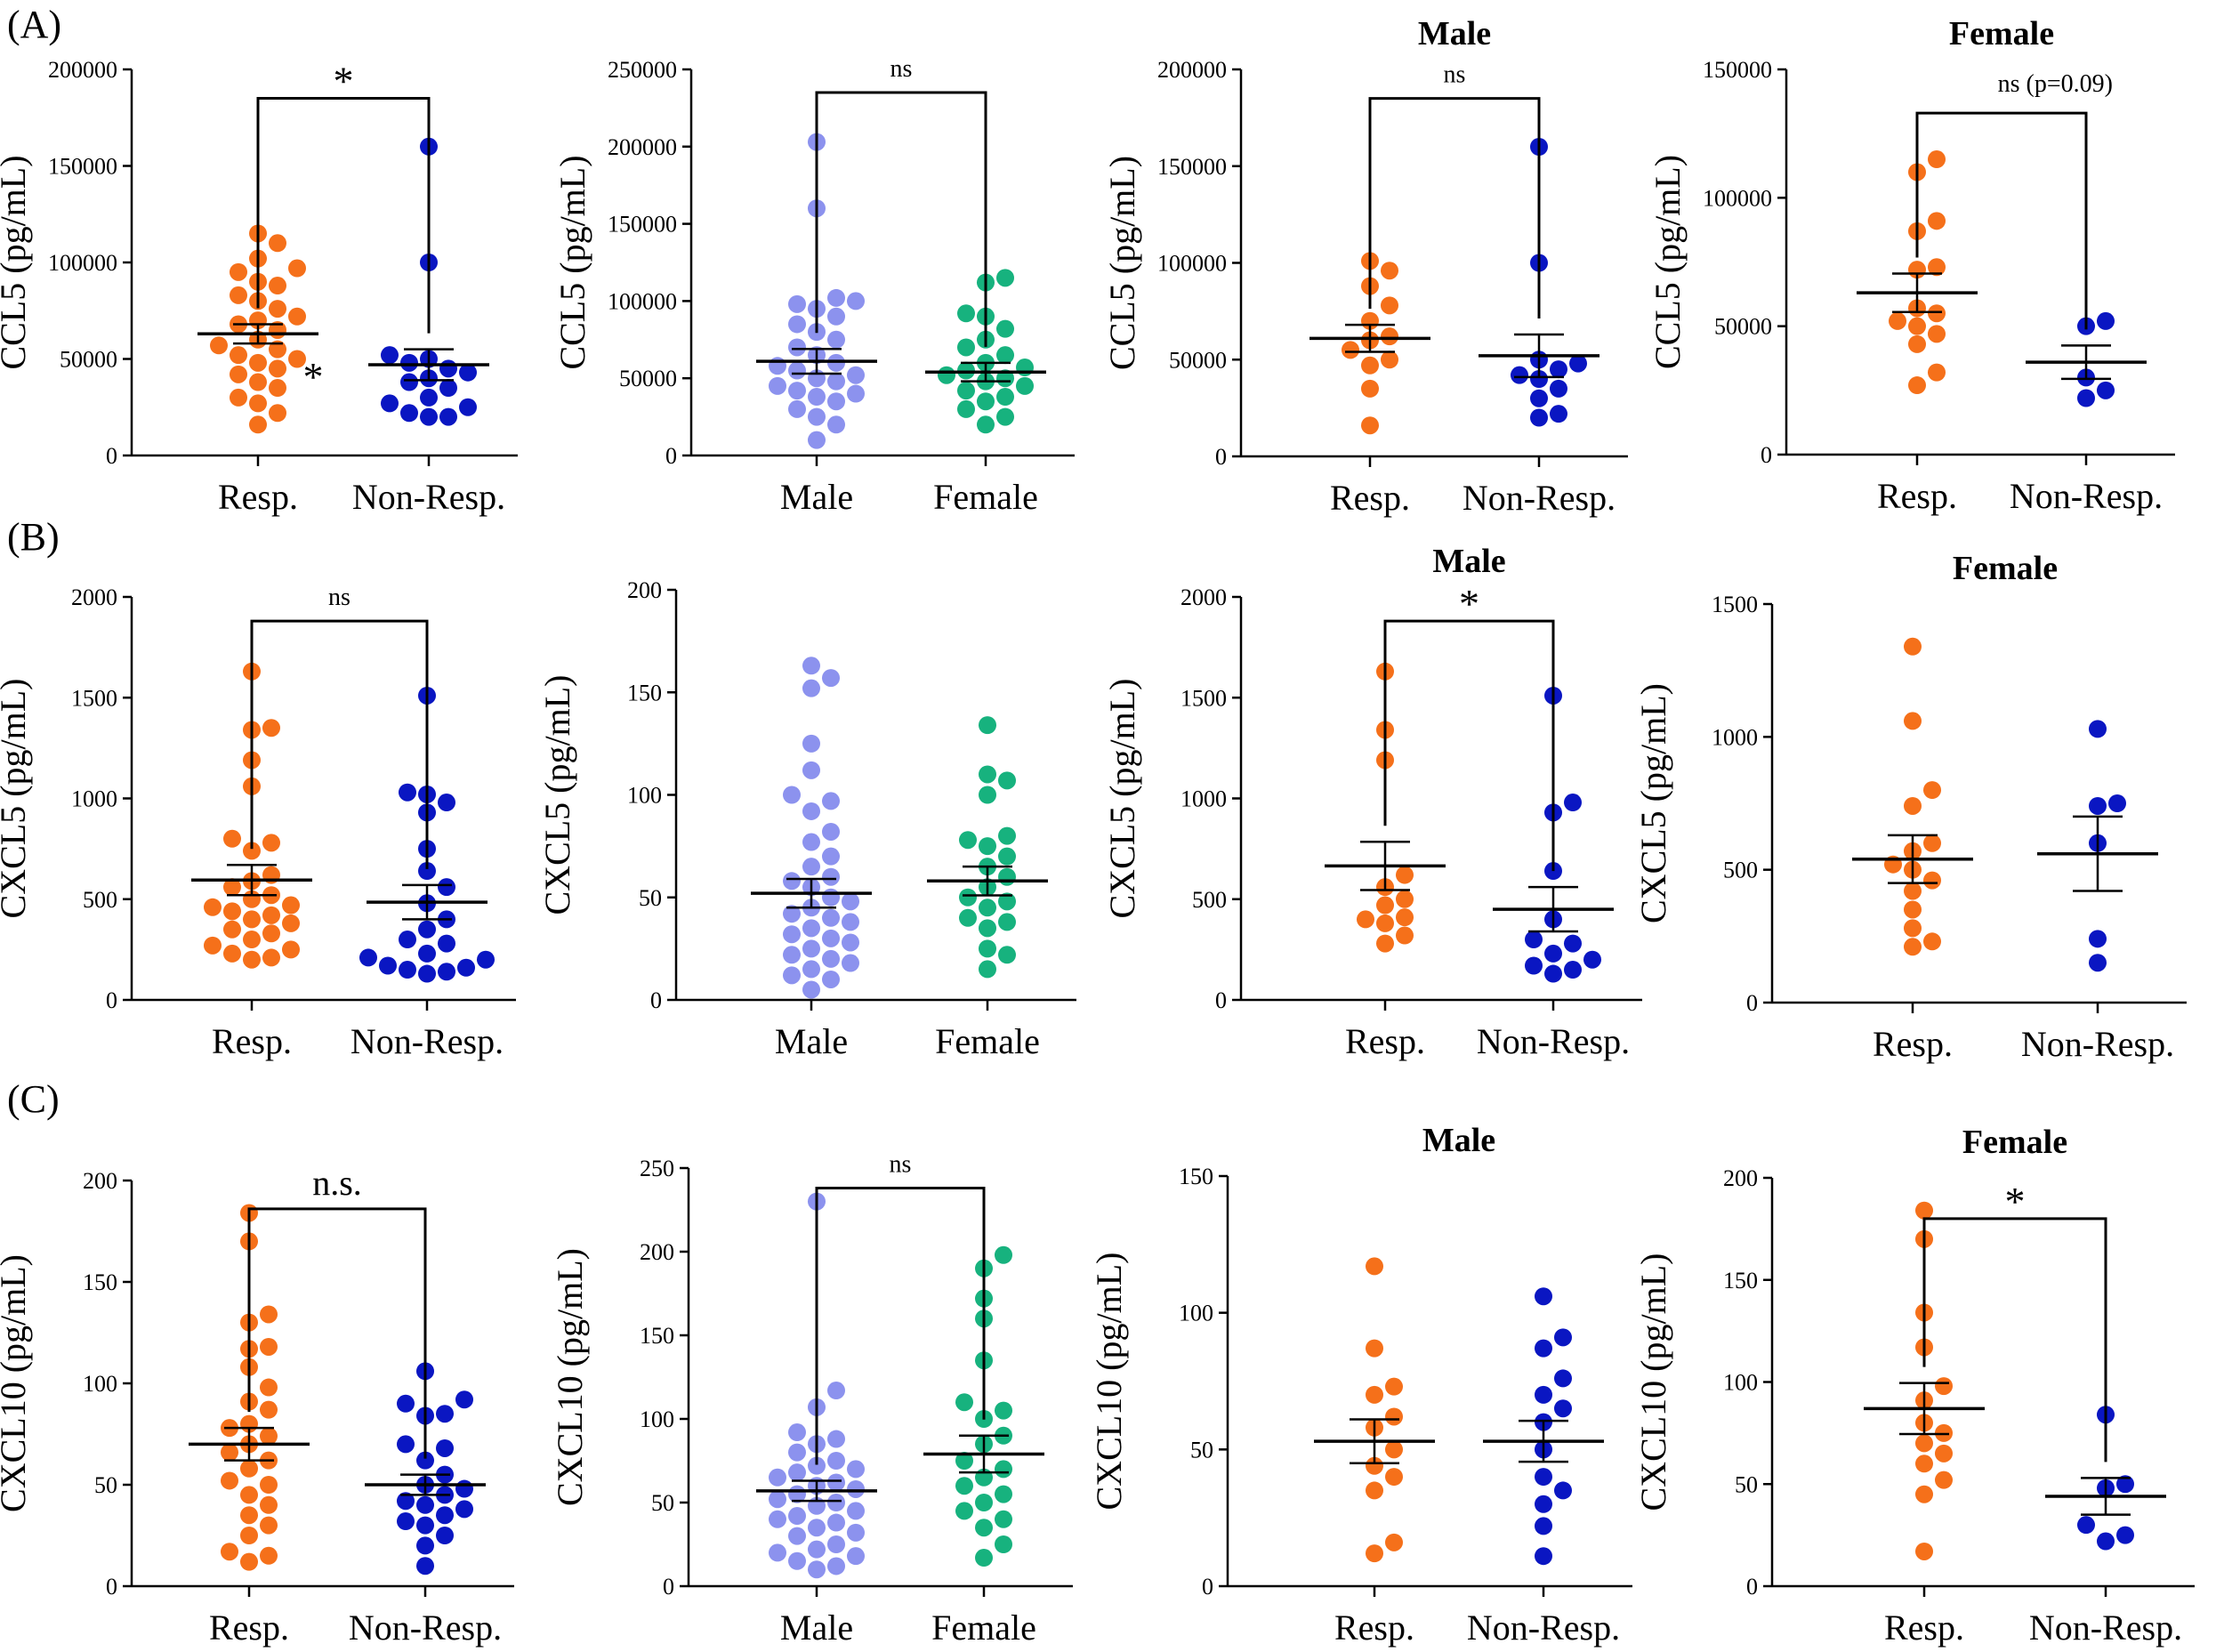  I want to click on y-tick-label: 200000, so click(642, 147).